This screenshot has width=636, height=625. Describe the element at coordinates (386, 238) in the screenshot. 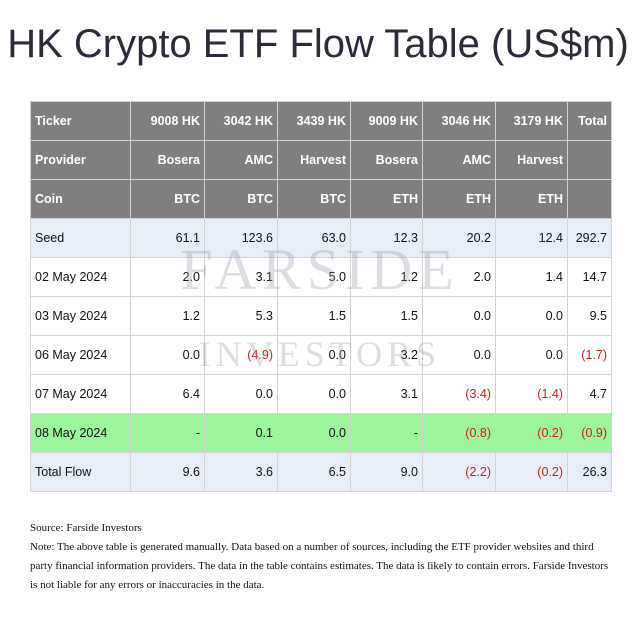

I see `table-cell: 12.3` at that location.